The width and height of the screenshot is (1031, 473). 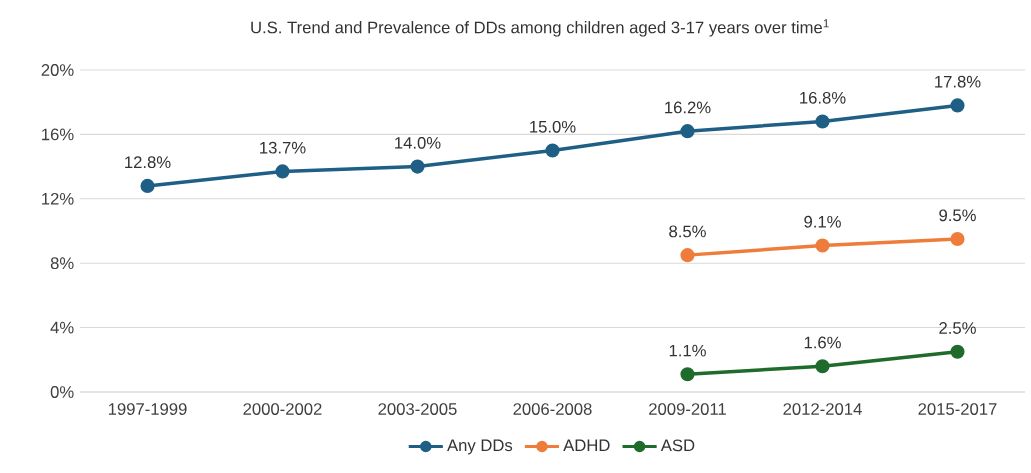 What do you see at coordinates (552, 409) in the screenshot?
I see `x-tick-label: 2006-2008` at bounding box center [552, 409].